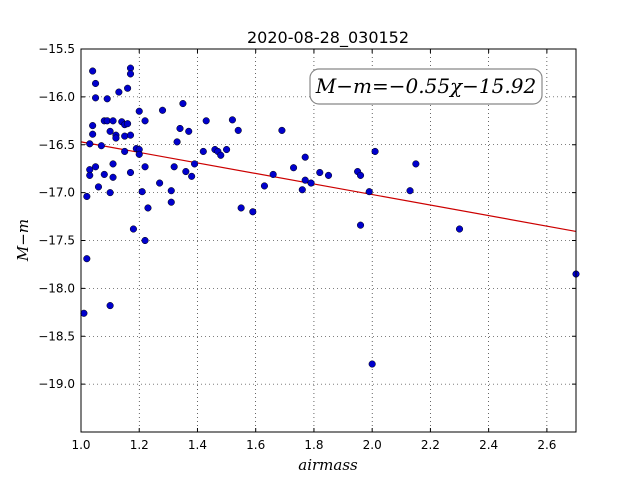 The width and height of the screenshot is (640, 480). Describe the element at coordinates (430, 445) in the screenshot. I see `x-tick-label: 2.2` at that location.